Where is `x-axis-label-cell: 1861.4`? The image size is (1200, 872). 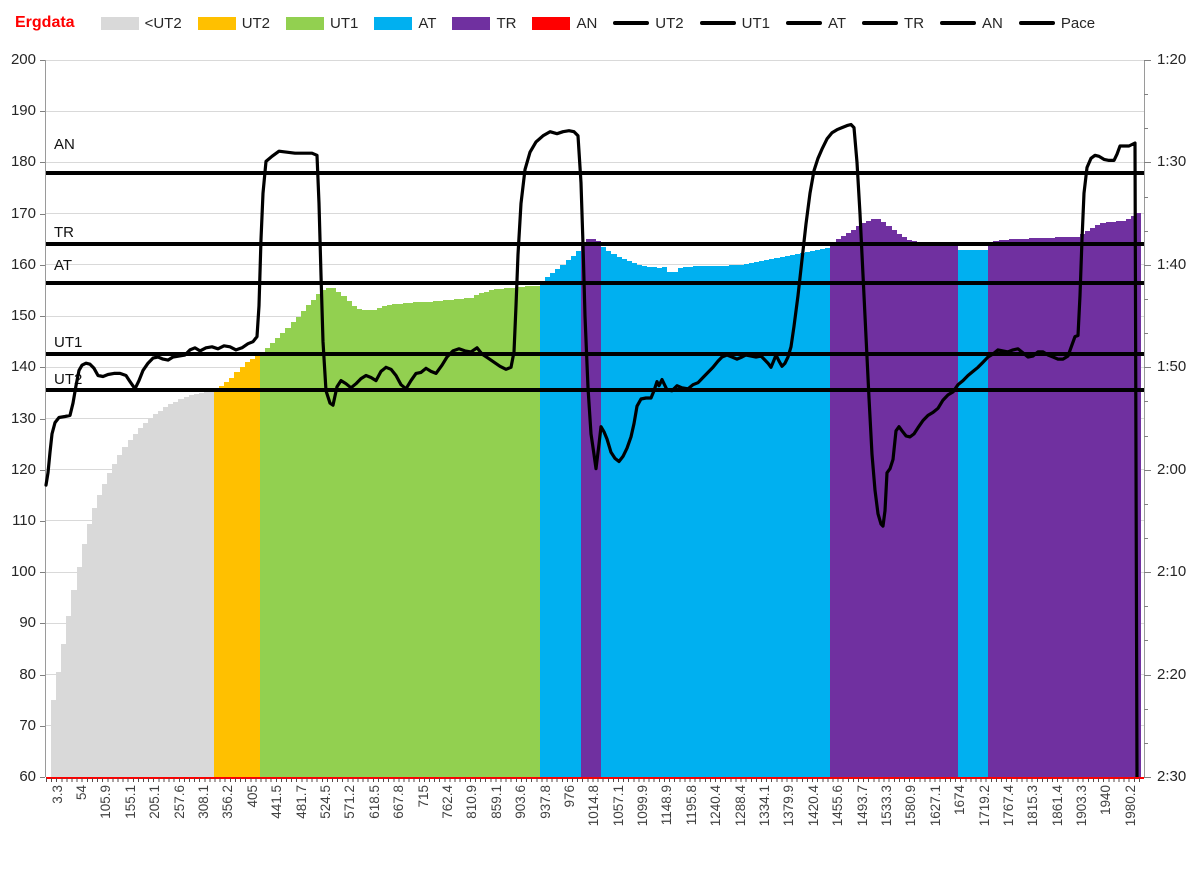
x-axis-label-cell: 1861.4 is located at coordinates (1057, 828).